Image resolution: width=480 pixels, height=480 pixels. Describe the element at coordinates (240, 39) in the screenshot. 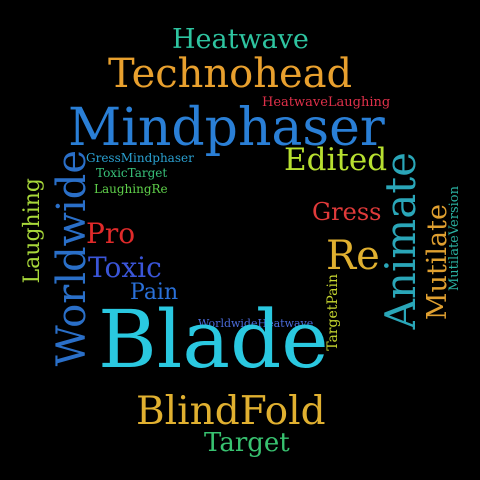

I see `word-heatwave: Heatwave` at that location.